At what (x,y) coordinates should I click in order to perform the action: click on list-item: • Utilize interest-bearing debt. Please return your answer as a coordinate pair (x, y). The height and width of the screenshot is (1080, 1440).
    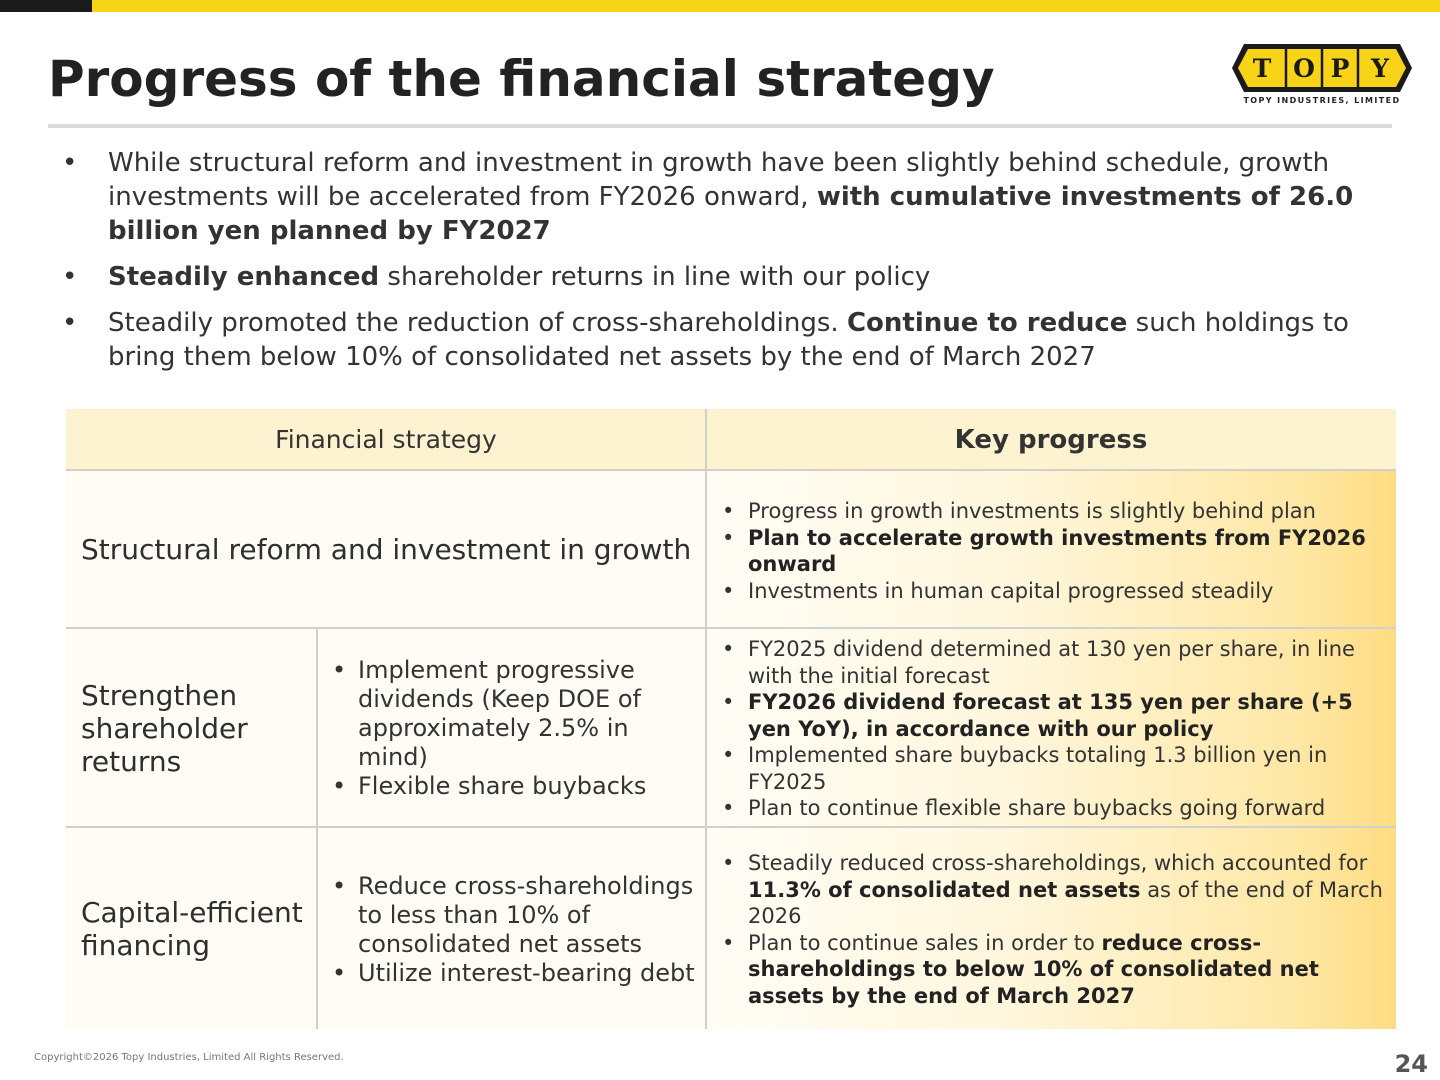
    Looking at the image, I should click on (513, 973).